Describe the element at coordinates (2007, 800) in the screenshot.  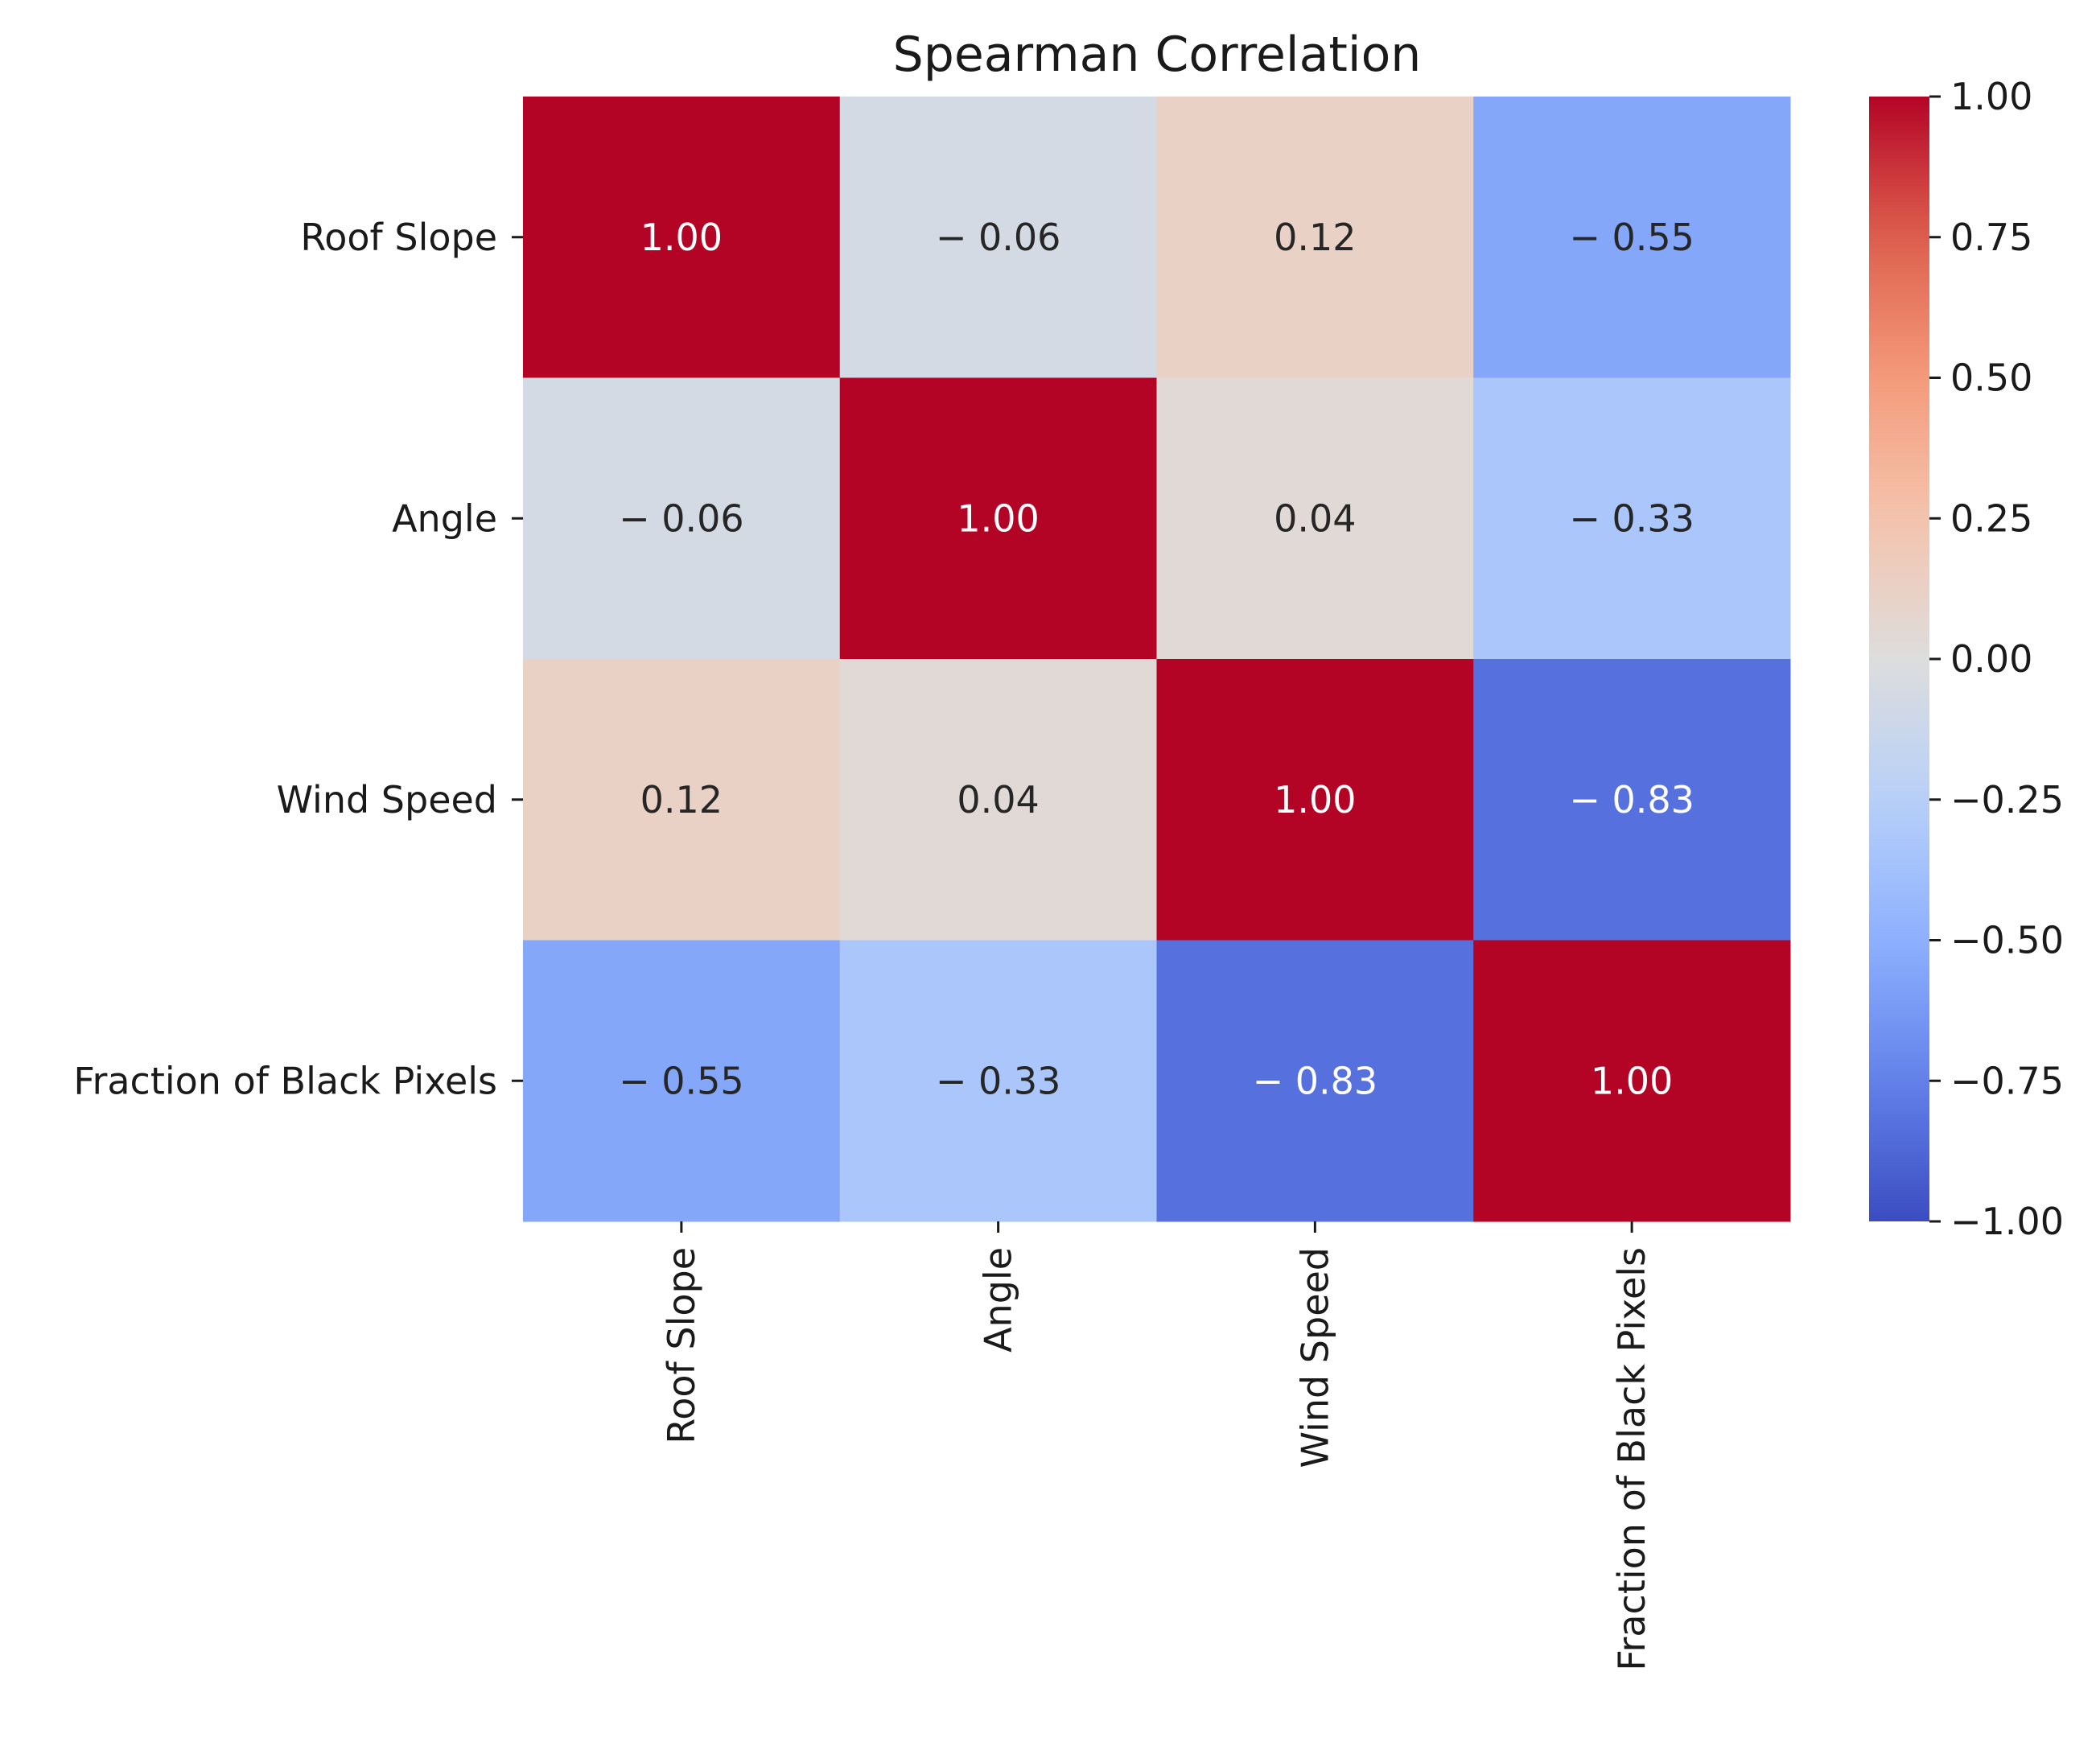
I see `colorbar-tick-label: −0.25` at that location.